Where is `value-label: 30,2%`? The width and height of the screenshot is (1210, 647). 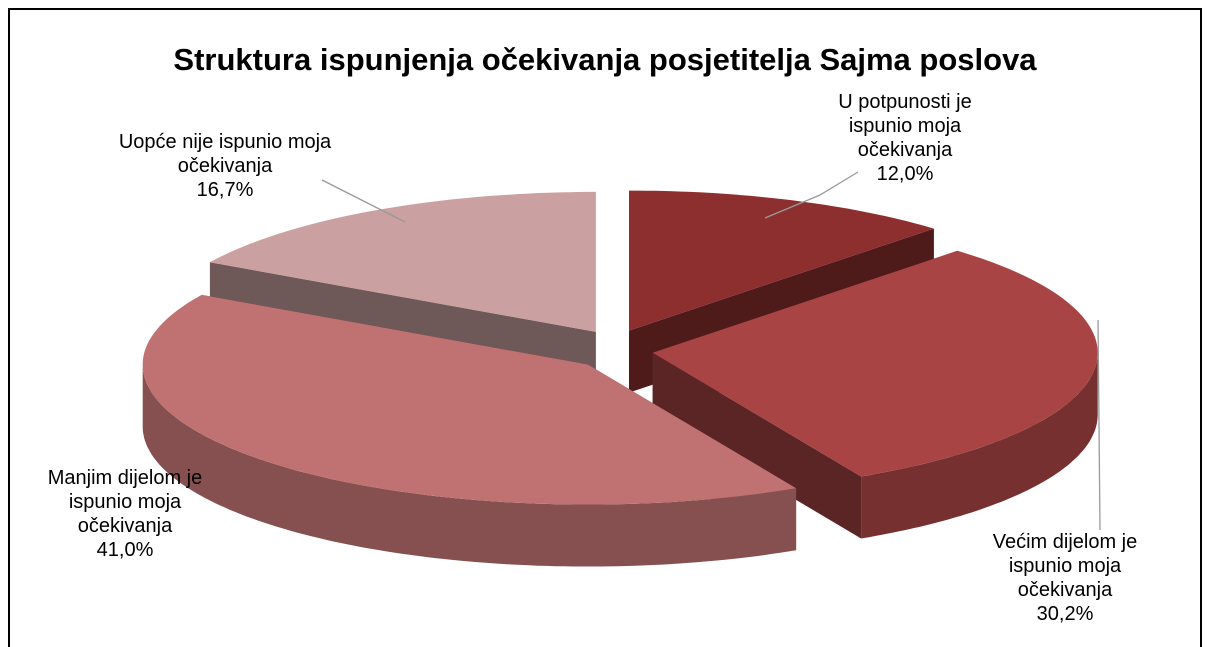
value-label: 30,2% is located at coordinates (1065, 614).